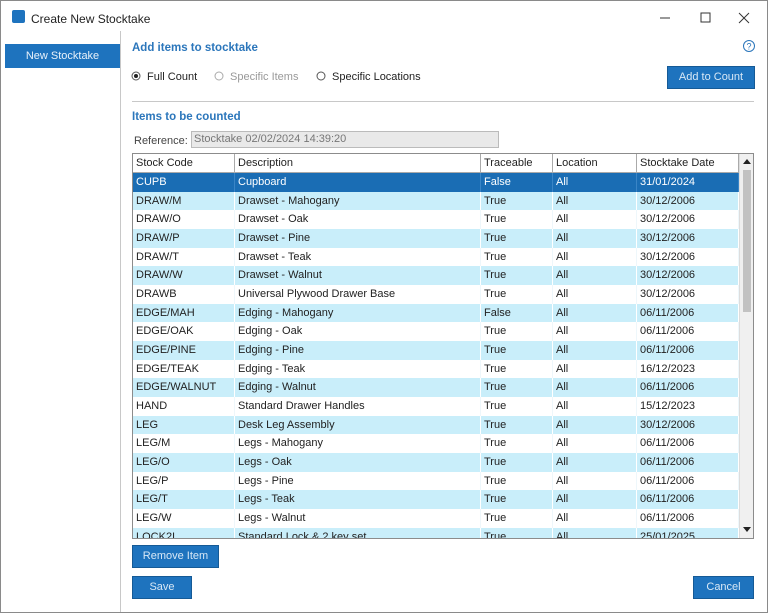  Describe the element at coordinates (436, 238) in the screenshot. I see `table-row: DRAW/P Drawset - Pine True All 30/12/2006` at that location.